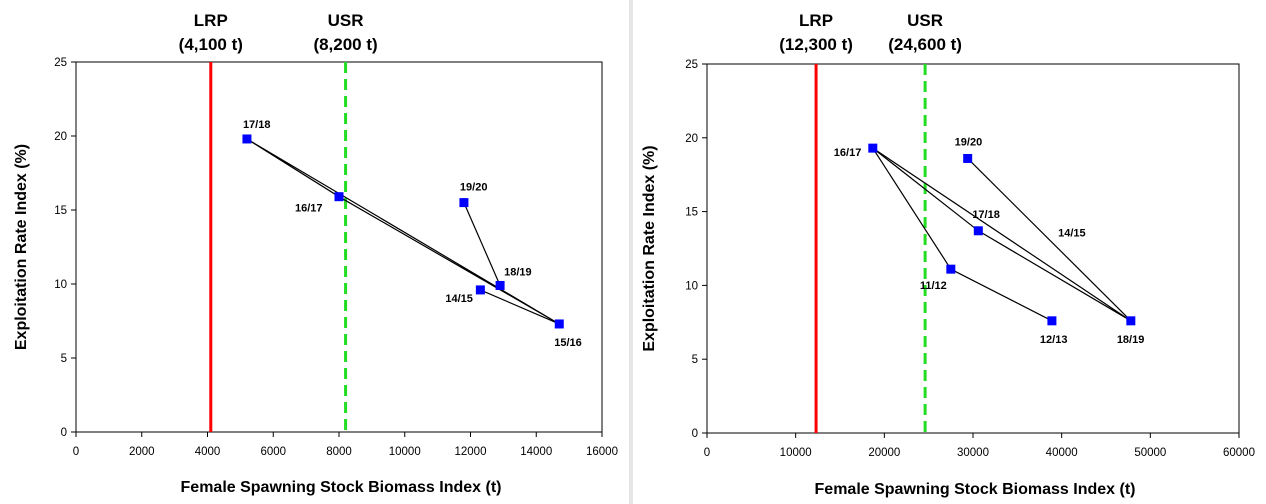 Image resolution: width=1266 pixels, height=504 pixels. I want to click on x-tick-label: 14000, so click(536, 452).